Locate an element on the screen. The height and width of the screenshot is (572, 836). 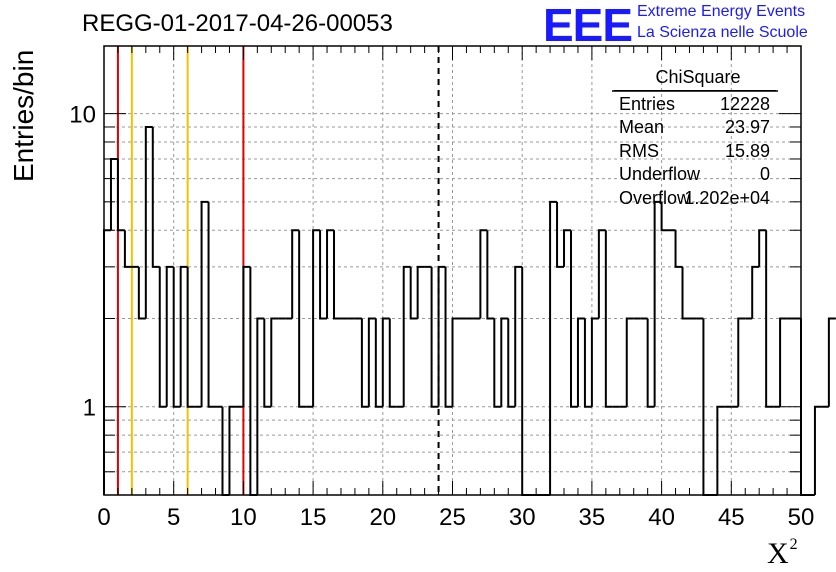
stats-key: Entries is located at coordinates (647, 103).